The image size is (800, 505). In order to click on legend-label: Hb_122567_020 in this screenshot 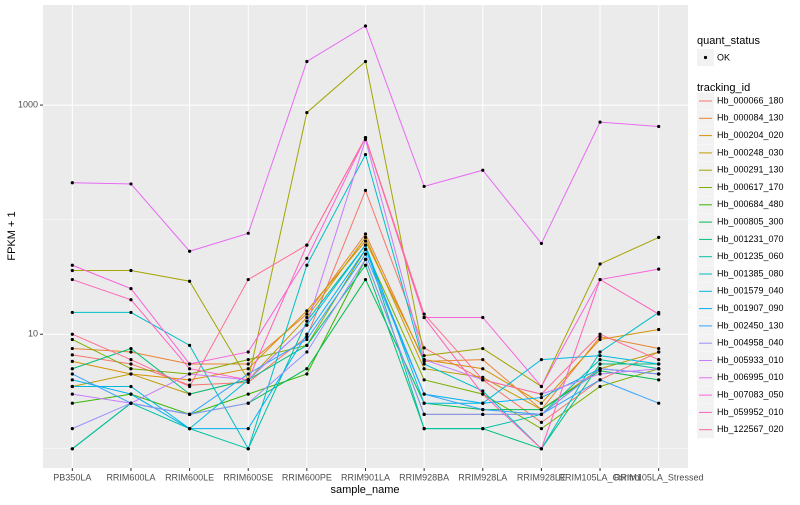, I will do `click(750, 429)`.